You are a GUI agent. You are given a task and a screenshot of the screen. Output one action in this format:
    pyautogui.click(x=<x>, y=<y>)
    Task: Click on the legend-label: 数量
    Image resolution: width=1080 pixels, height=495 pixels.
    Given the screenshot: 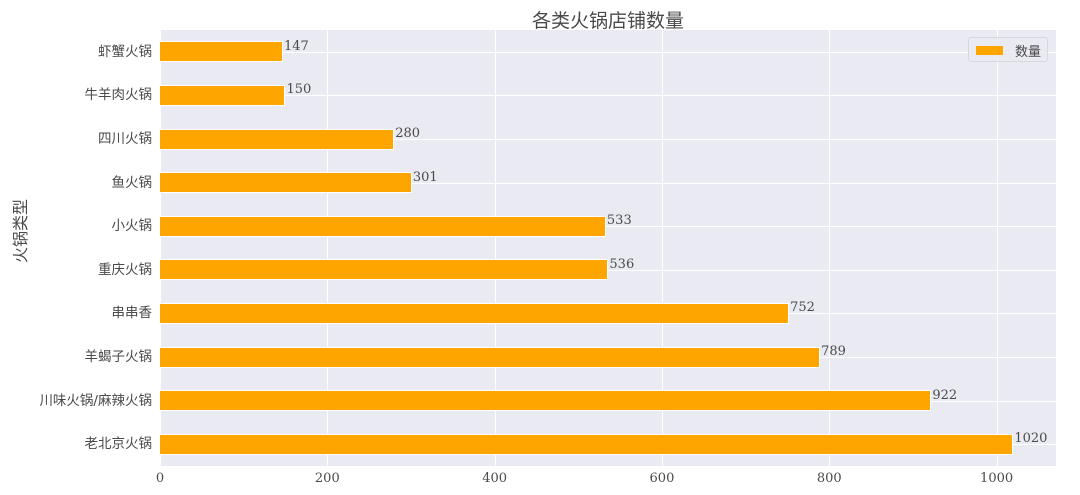 What is the action you would take?
    pyautogui.click(x=1028, y=52)
    